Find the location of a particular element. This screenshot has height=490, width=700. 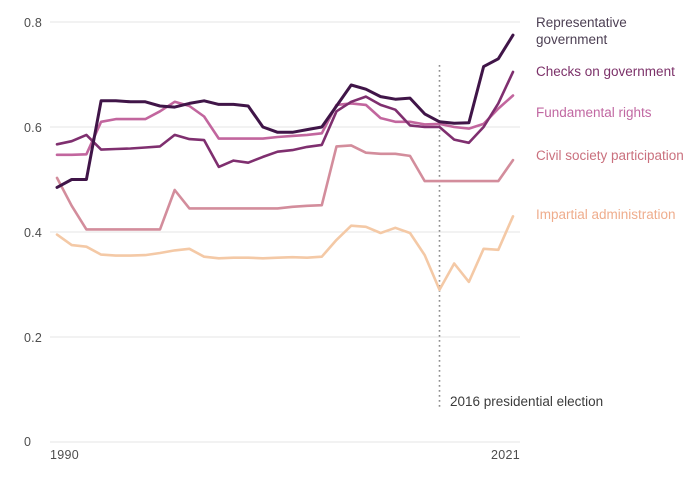

legend-label-representative-government: Representative government is located at coordinates (581, 31).